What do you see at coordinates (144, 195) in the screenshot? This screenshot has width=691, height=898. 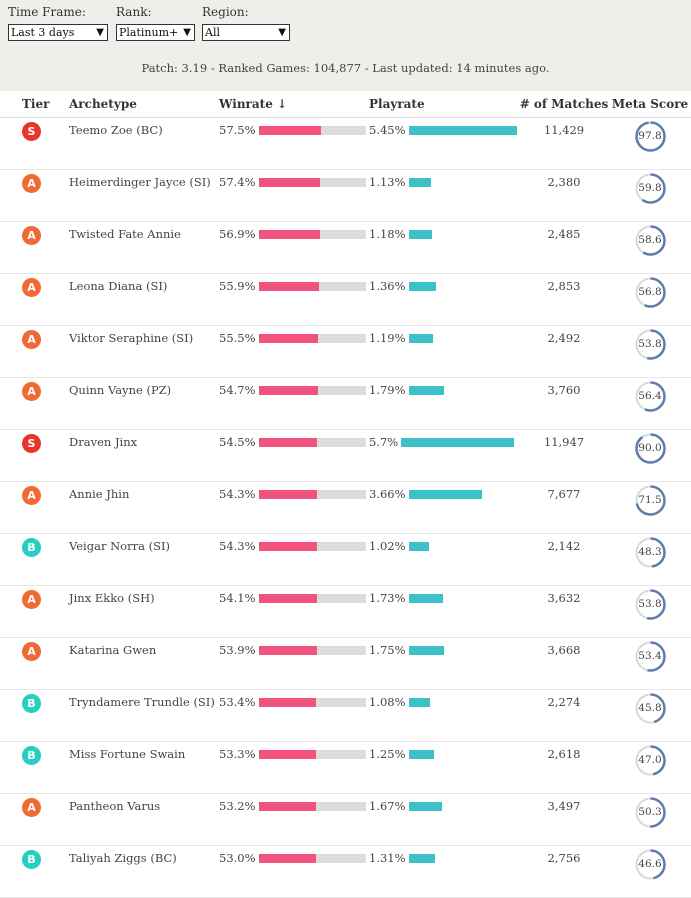 I see `archetype-cell: Heimerdinger Jayce (SI)` at bounding box center [144, 195].